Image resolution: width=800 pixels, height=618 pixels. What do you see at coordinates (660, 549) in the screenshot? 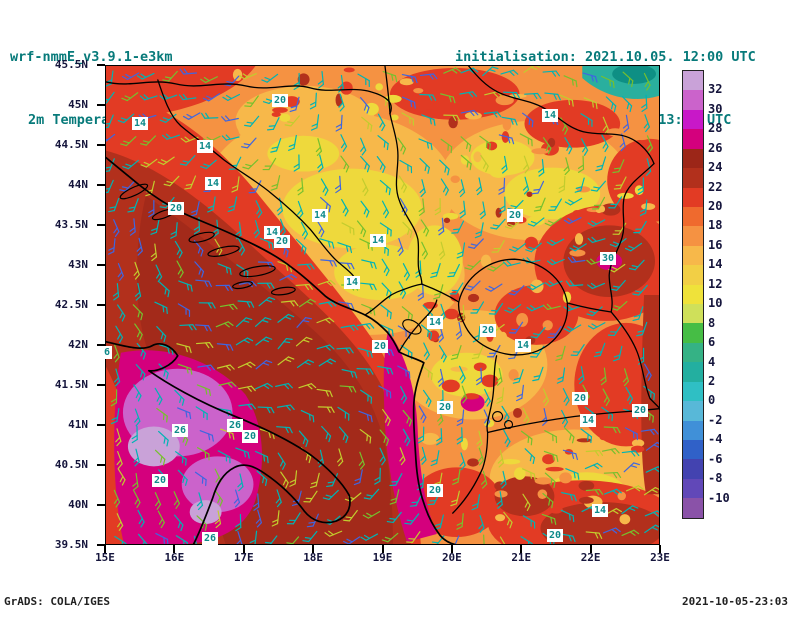
I see `lon-tick-mark` at bounding box center [660, 549].